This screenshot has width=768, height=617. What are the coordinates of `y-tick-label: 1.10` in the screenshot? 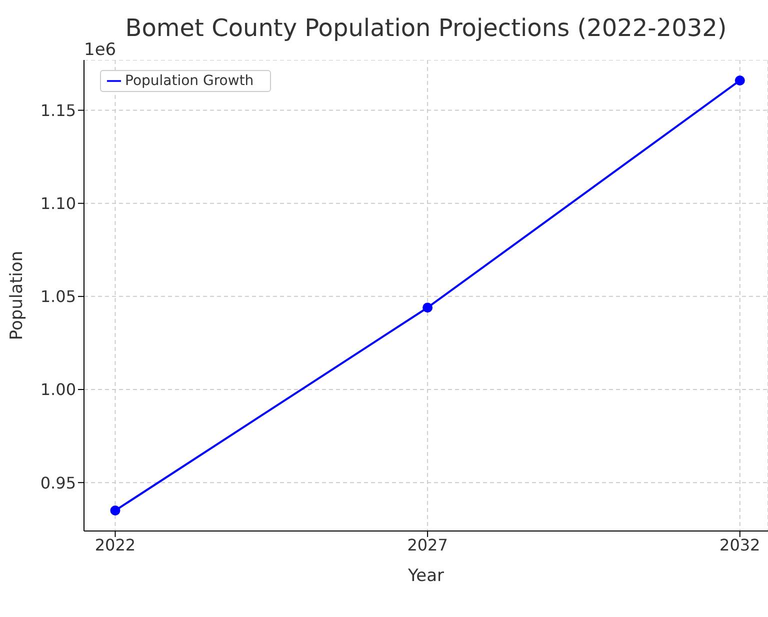 It's located at (58, 204).